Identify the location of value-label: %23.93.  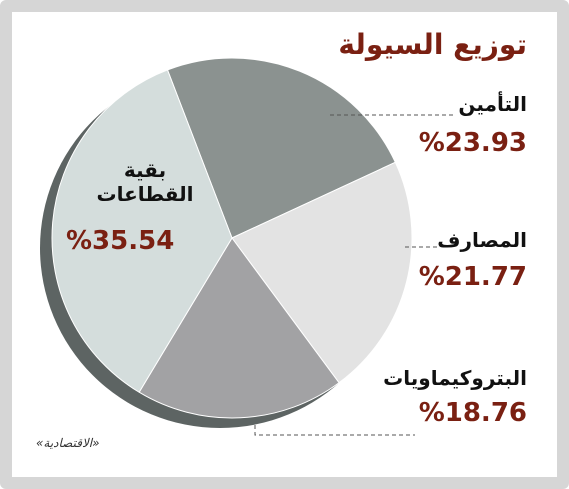
(472, 143).